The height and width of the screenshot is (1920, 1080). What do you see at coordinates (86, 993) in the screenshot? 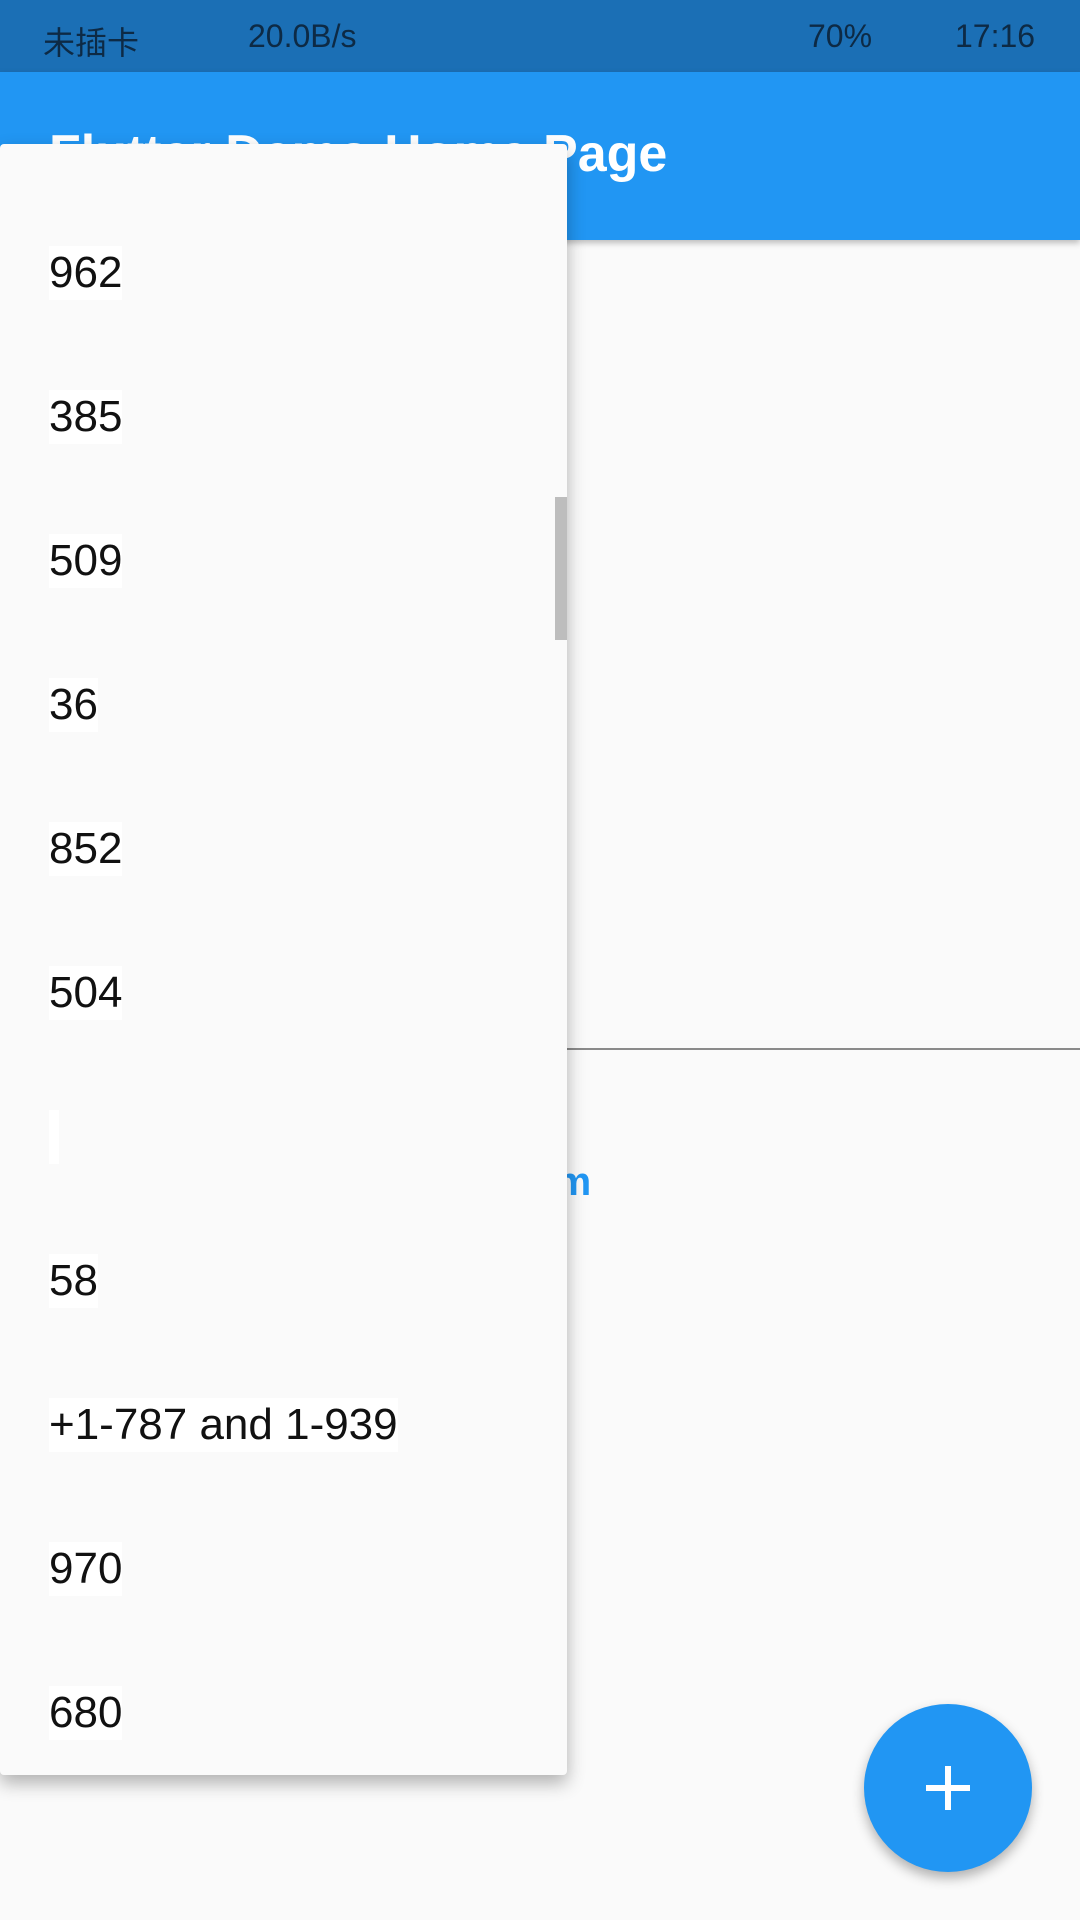
I see `menu-item: 504` at bounding box center [86, 993].